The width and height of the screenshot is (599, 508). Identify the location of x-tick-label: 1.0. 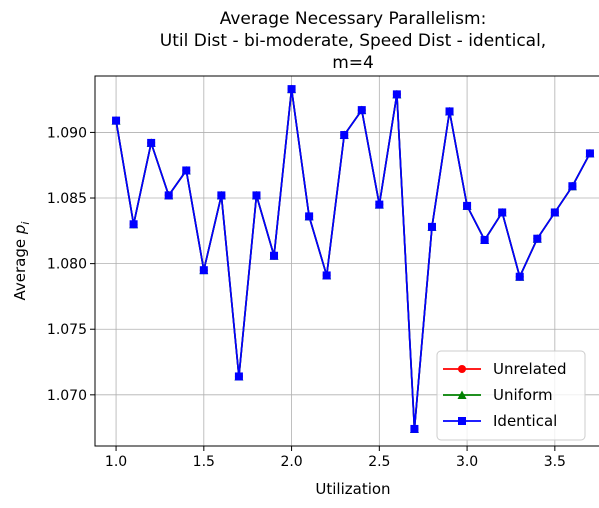
(116, 462).